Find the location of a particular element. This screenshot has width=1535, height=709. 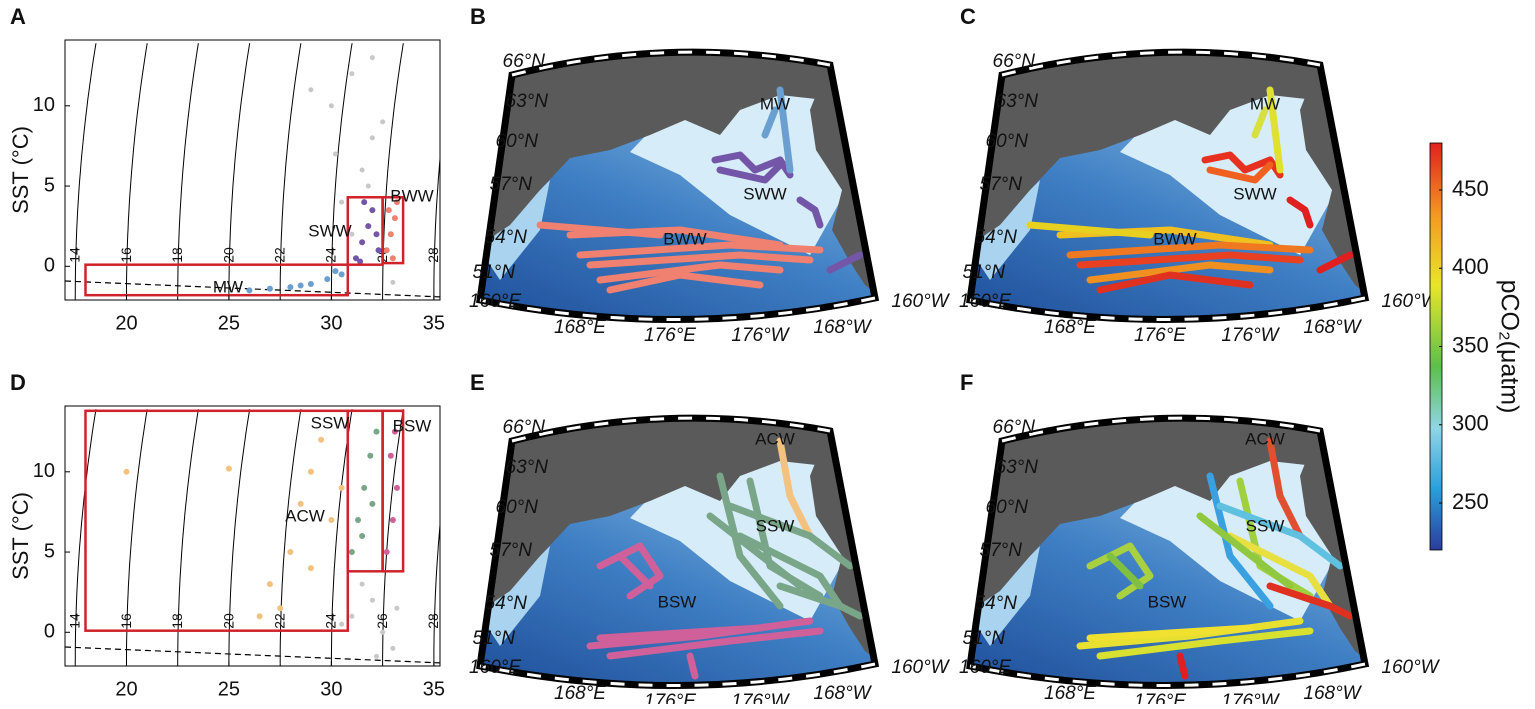

lon-label: 160°E is located at coordinates (985, 301).